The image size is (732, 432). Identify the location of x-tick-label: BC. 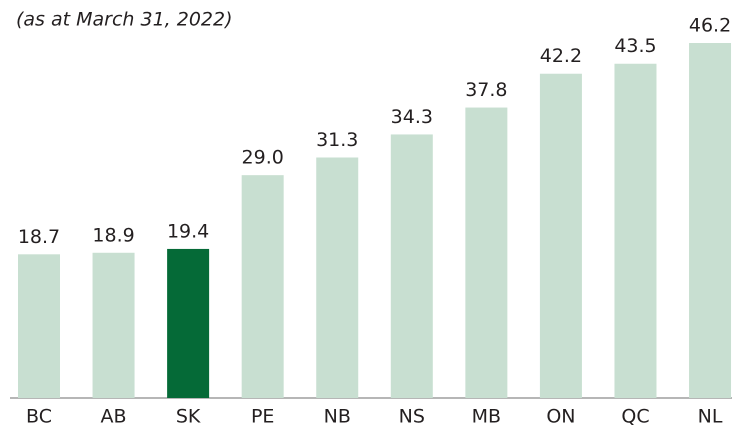
(39, 417).